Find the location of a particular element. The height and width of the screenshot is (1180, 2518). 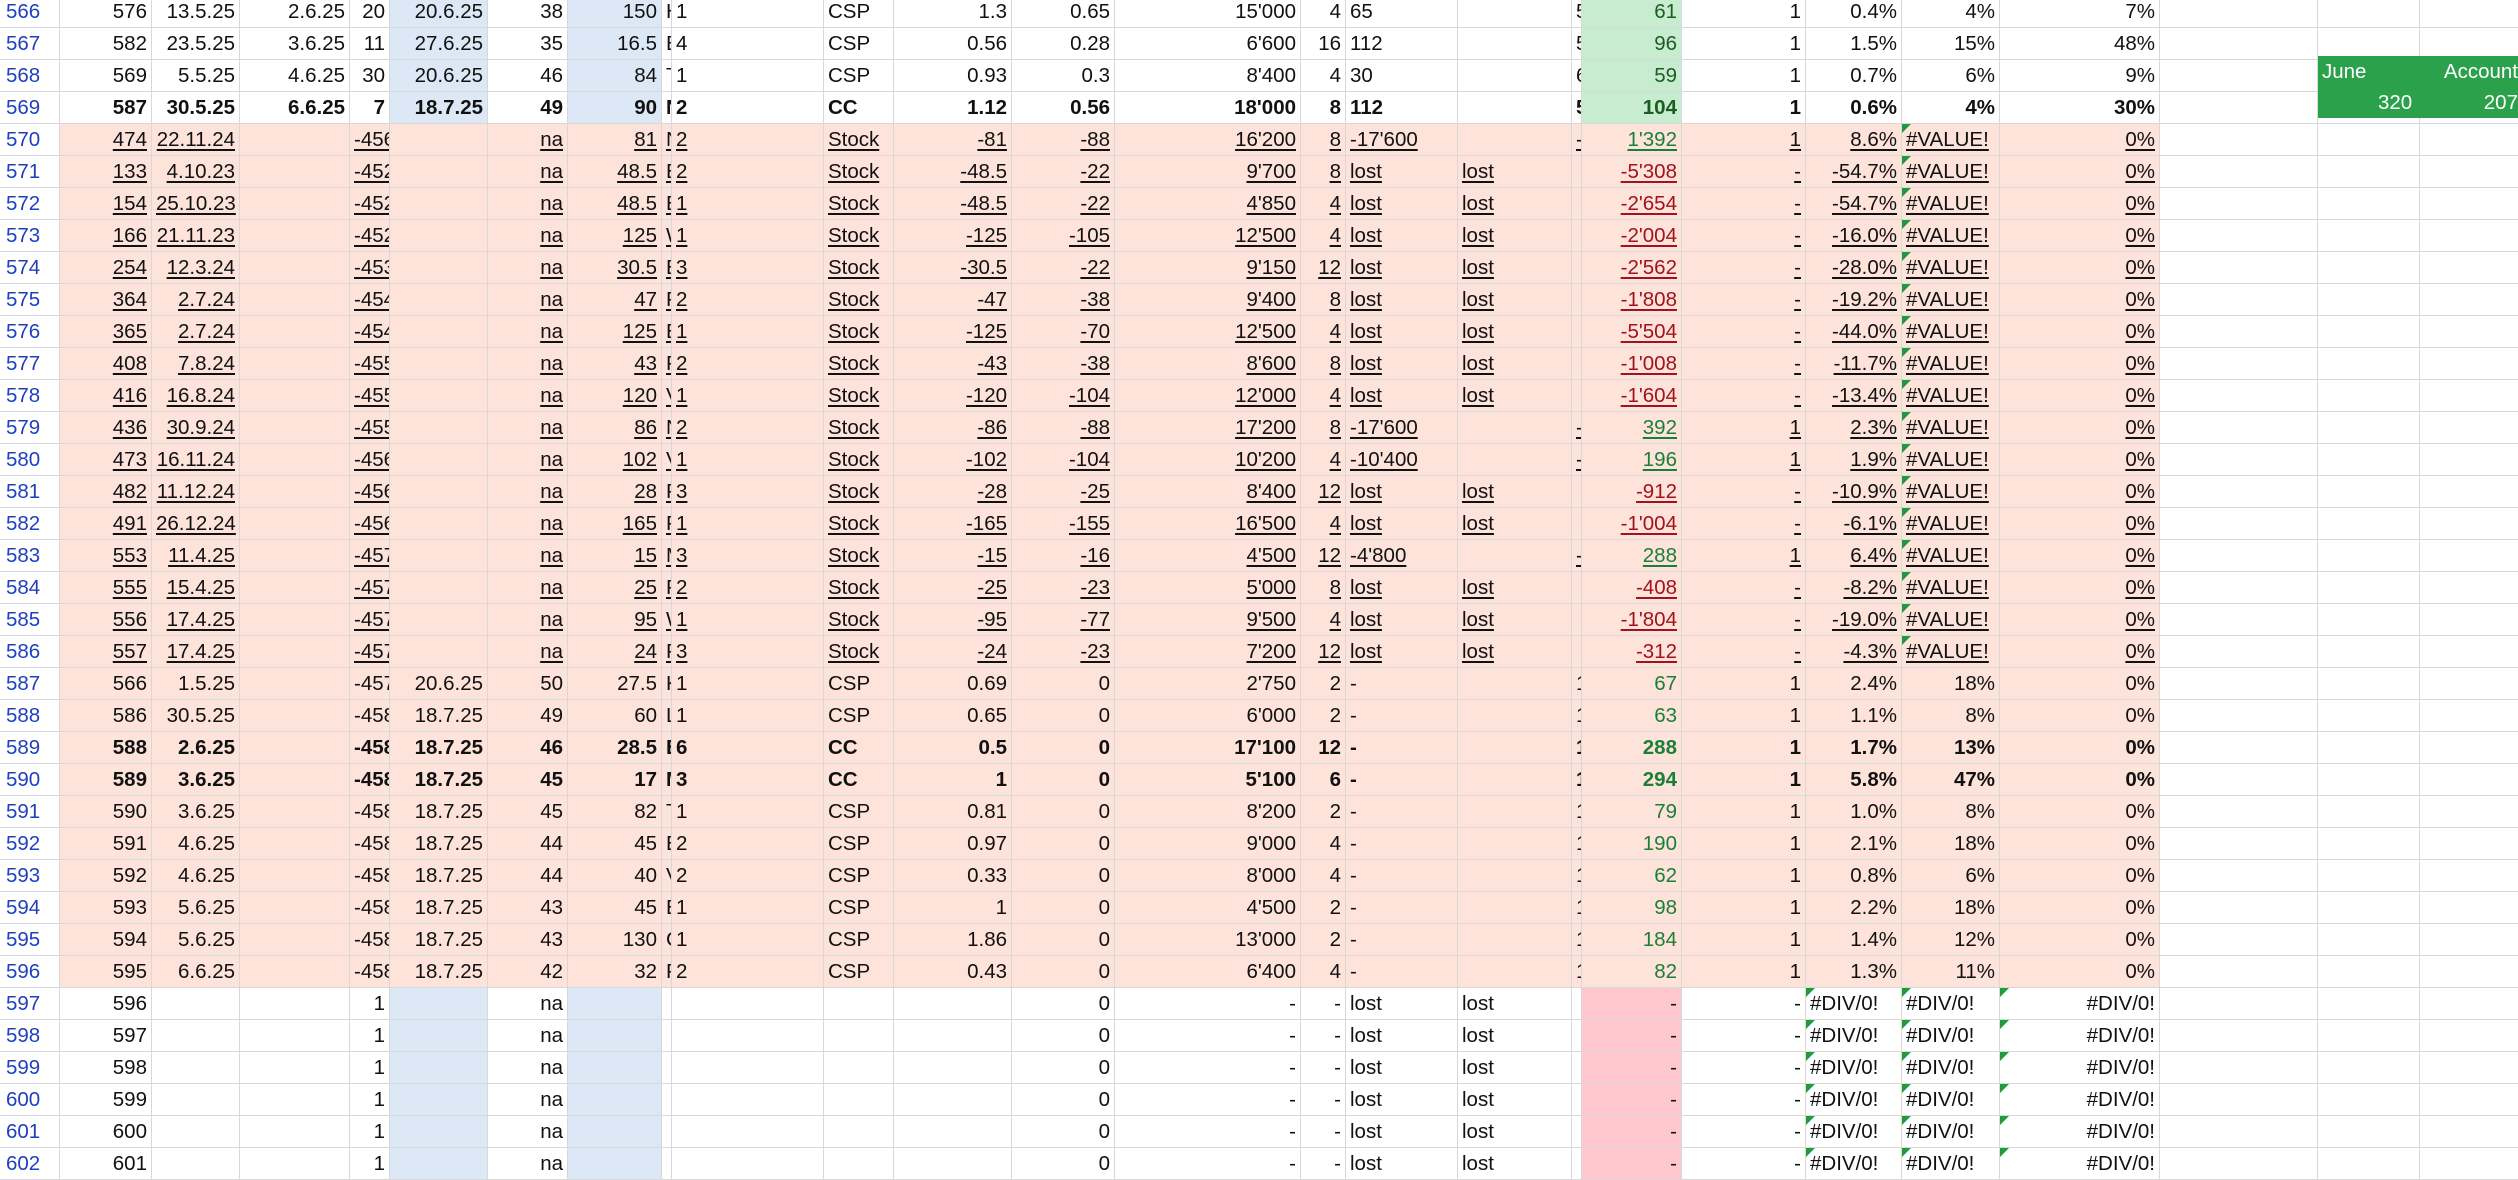

col-pl-cell: -408 is located at coordinates (1632, 588).